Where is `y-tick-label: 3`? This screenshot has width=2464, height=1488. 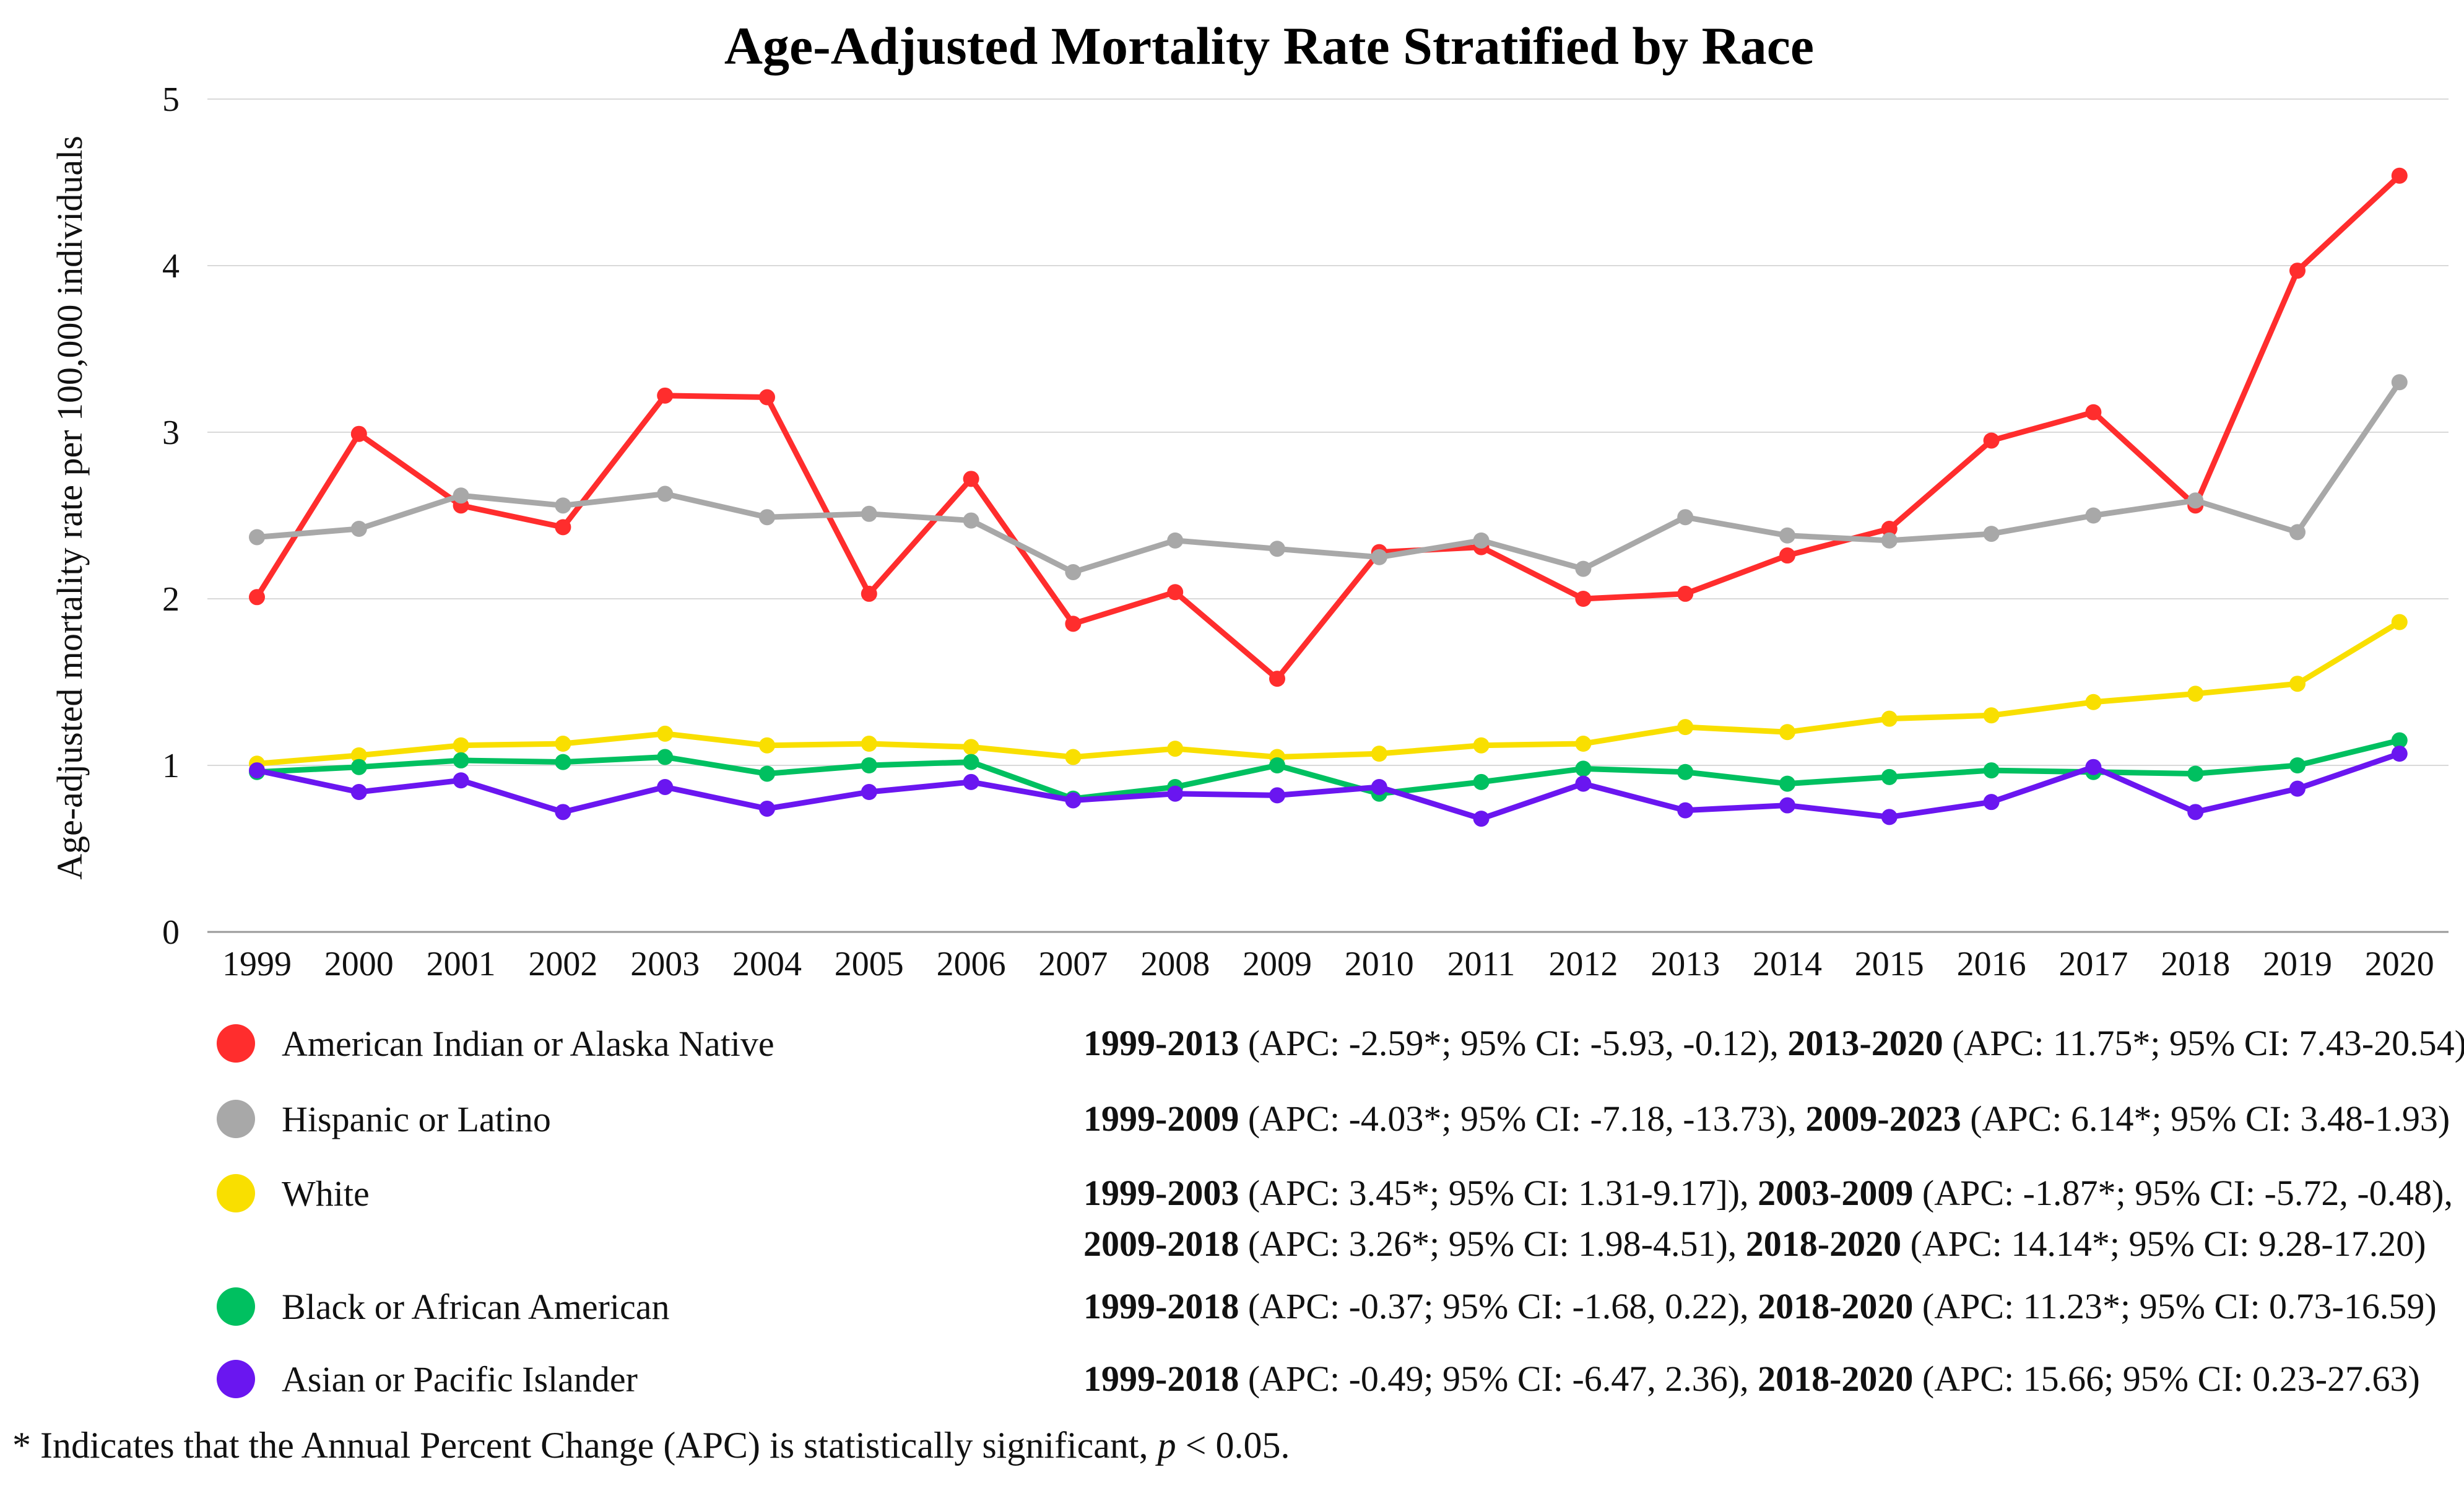
y-tick-label: 3 is located at coordinates (171, 433).